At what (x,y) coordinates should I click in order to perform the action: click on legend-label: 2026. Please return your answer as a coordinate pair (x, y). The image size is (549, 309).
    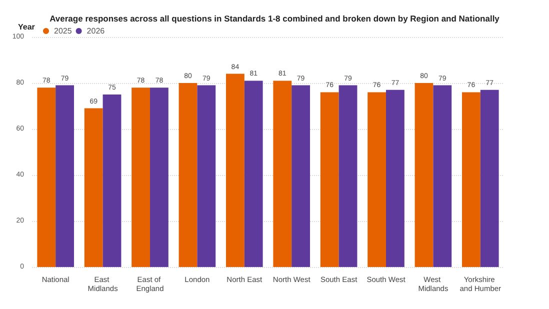
    Looking at the image, I should click on (96, 31).